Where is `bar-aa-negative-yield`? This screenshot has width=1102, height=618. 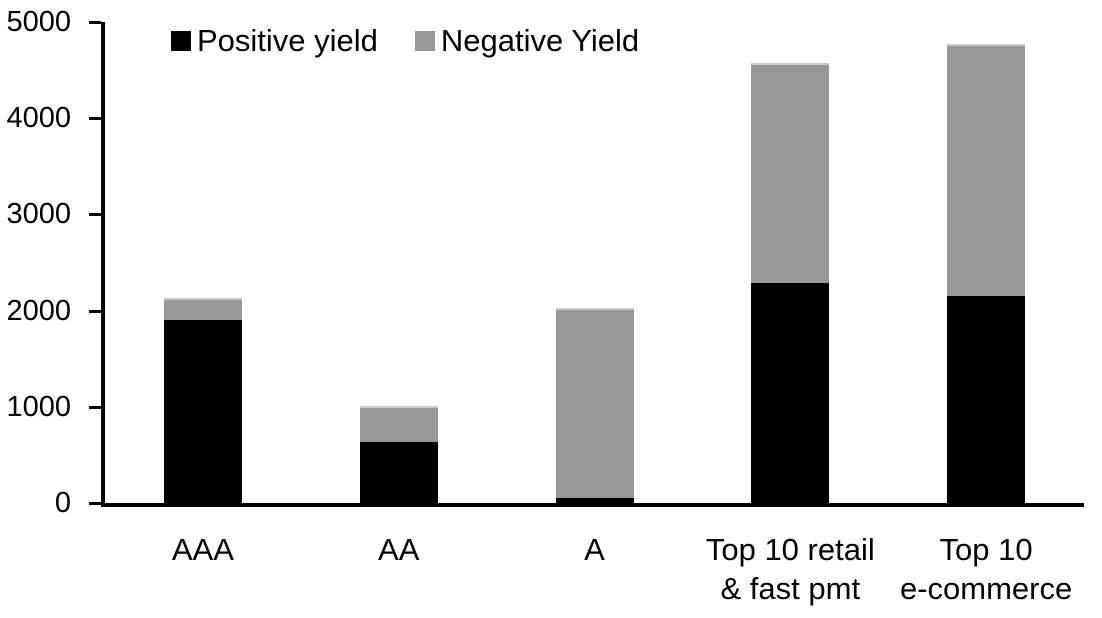
bar-aa-negative-yield is located at coordinates (398, 424).